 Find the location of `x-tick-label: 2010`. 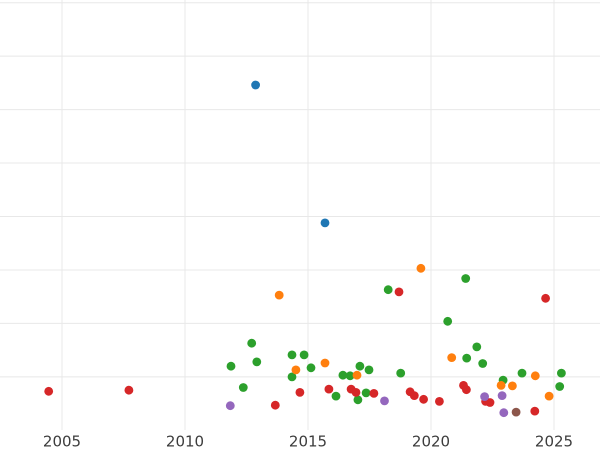

x-tick-label: 2010 is located at coordinates (185, 441).